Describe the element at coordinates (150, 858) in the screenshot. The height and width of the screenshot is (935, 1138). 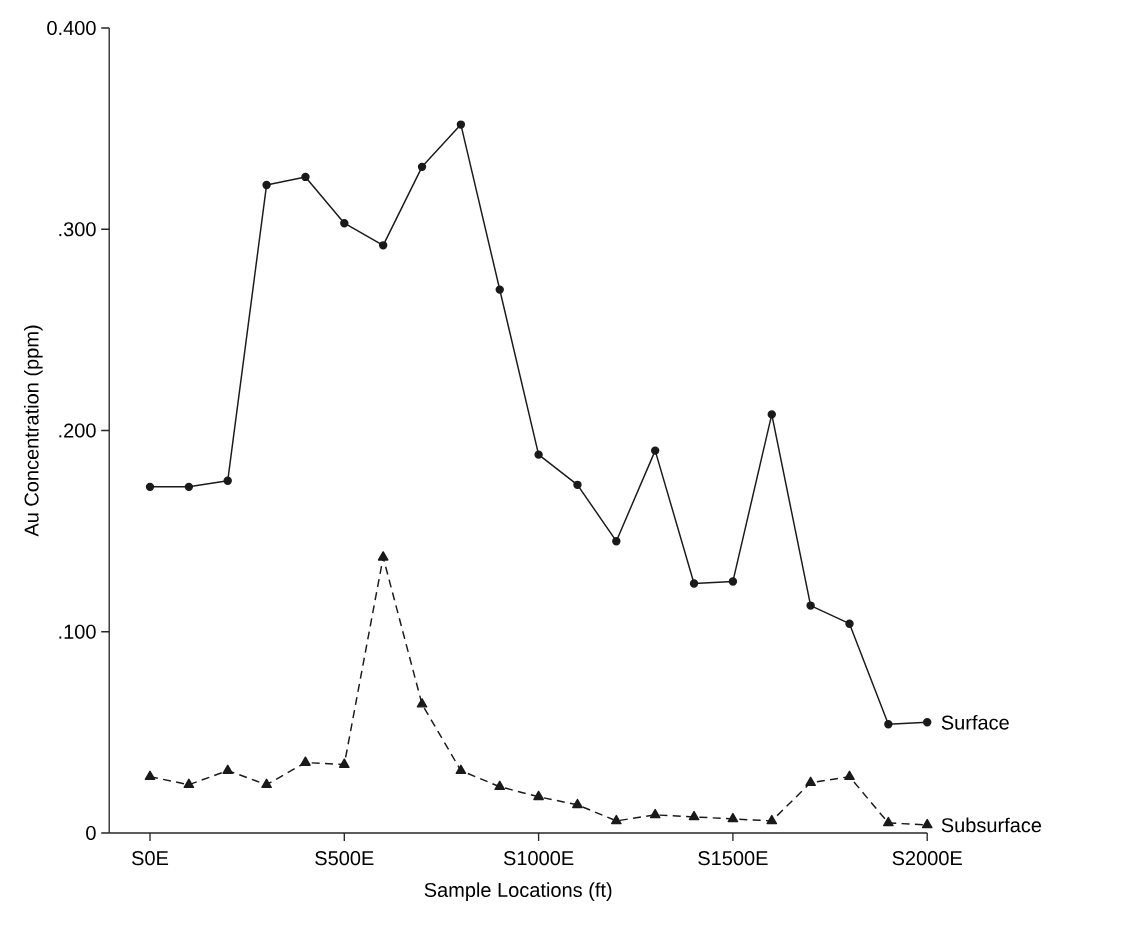
I see `x-tick-label: S0E` at that location.